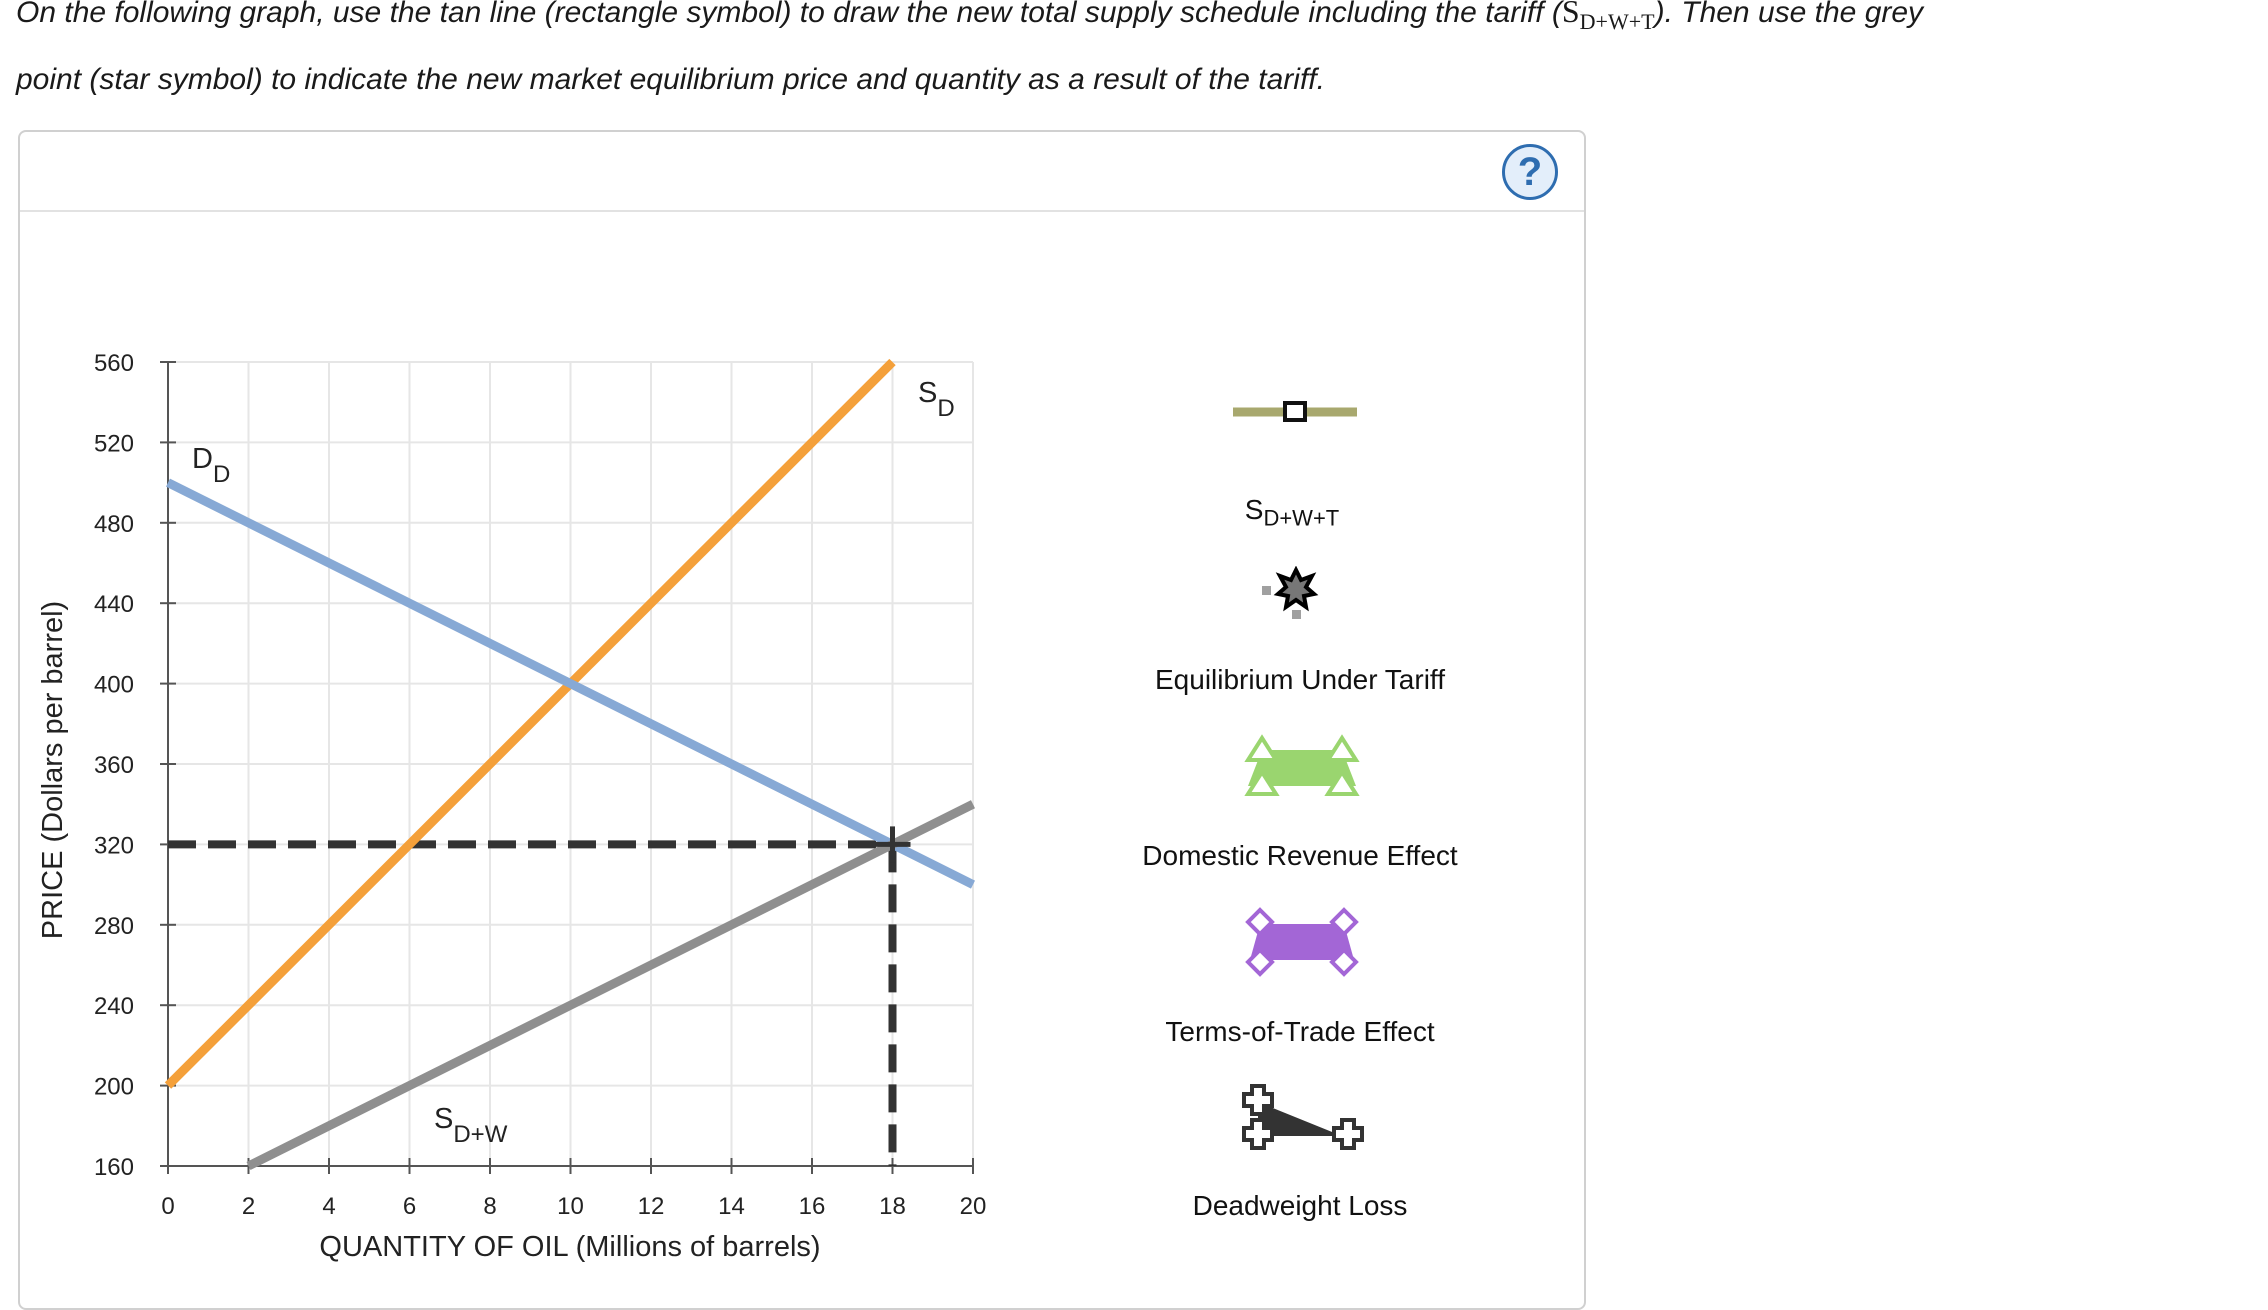 This screenshot has width=2268, height=1310. I want to click on y-tick-label-480: 480, so click(114, 524).